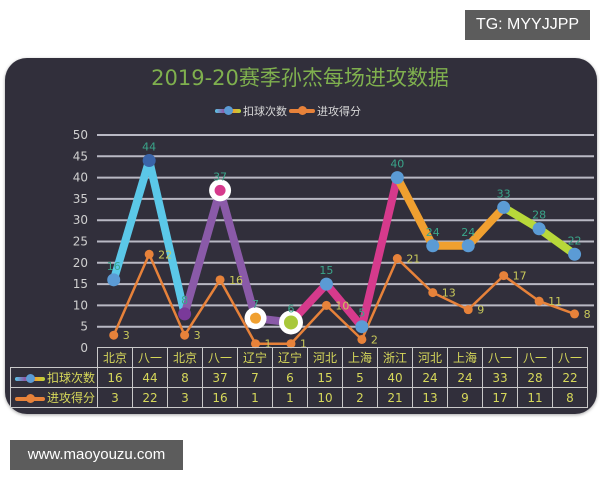 Image resolution: width=600 pixels, height=480 pixels. I want to click on points-value-label: 1, so click(268, 344).